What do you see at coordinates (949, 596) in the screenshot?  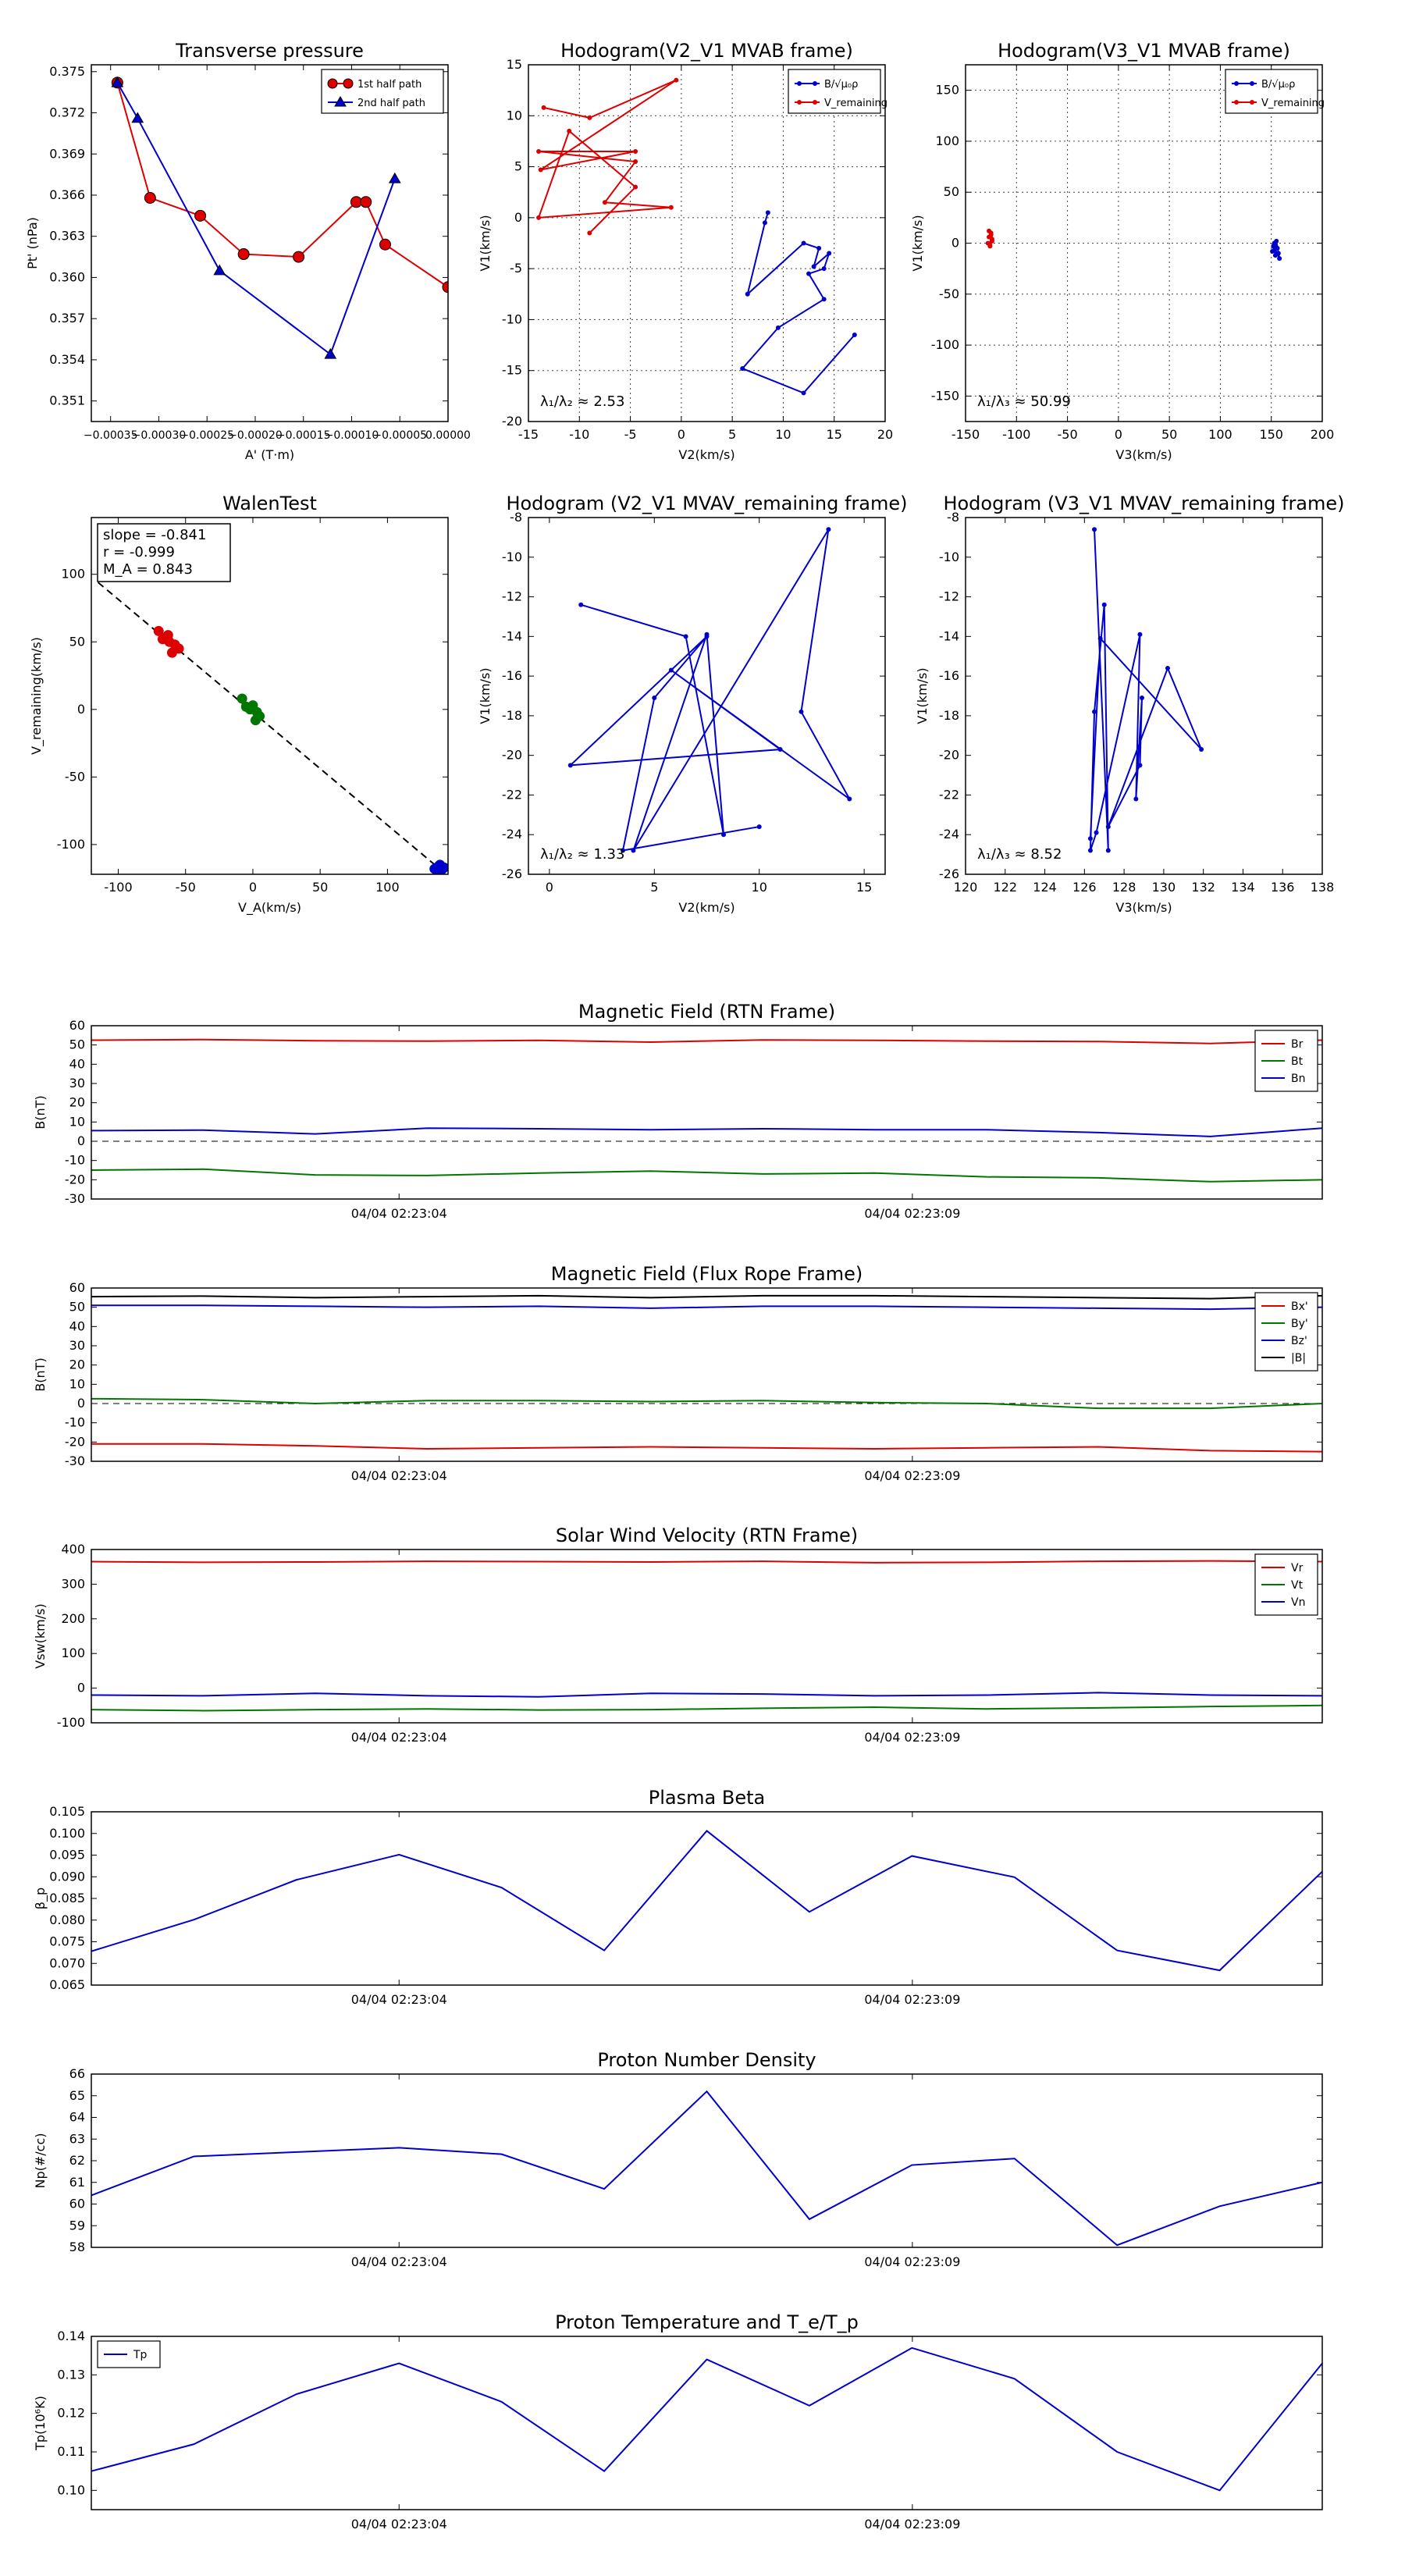 I see `y-tick-label: -12` at bounding box center [949, 596].